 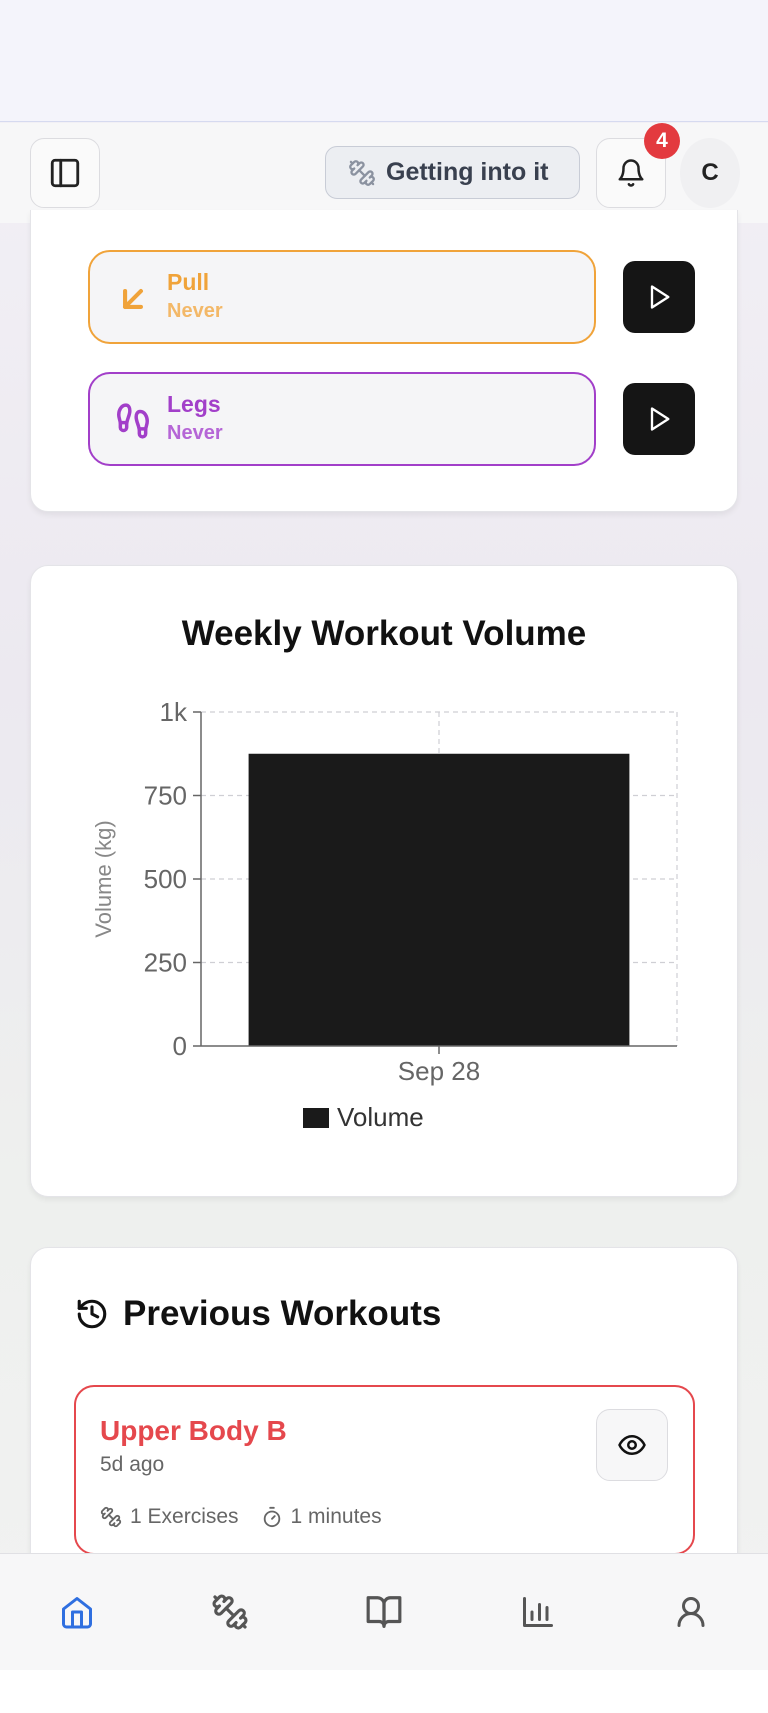 What do you see at coordinates (165, 879) in the screenshot?
I see `y-tick-label: 500` at bounding box center [165, 879].